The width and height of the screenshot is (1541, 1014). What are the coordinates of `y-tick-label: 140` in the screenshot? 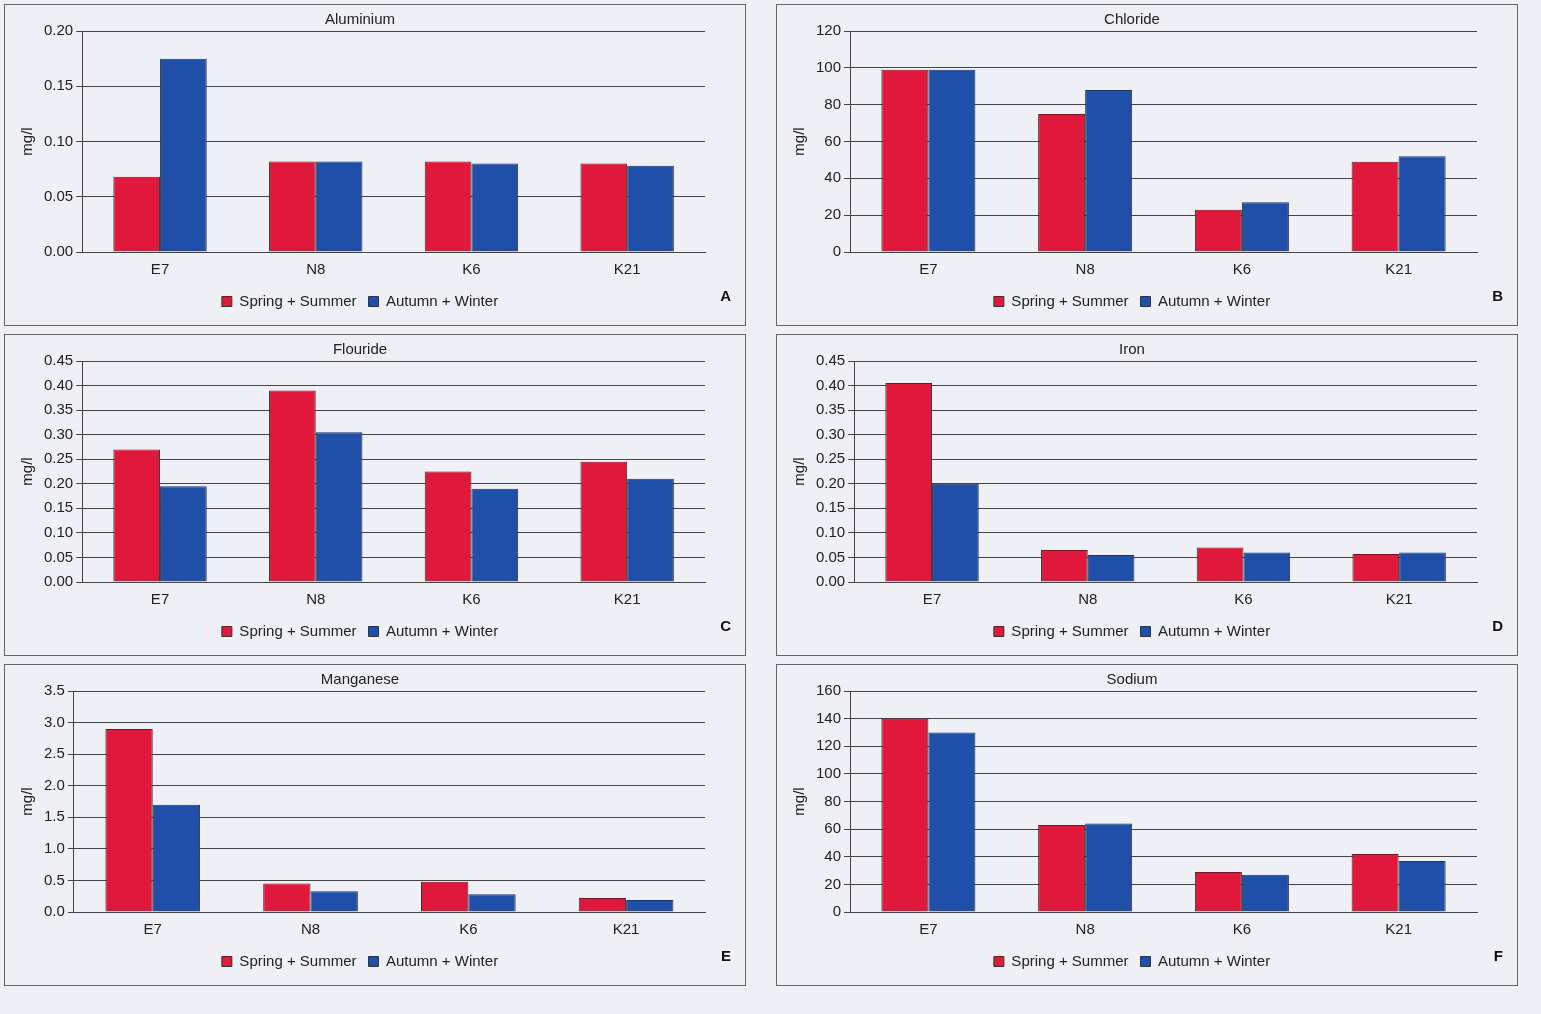 It's located at (829, 717).